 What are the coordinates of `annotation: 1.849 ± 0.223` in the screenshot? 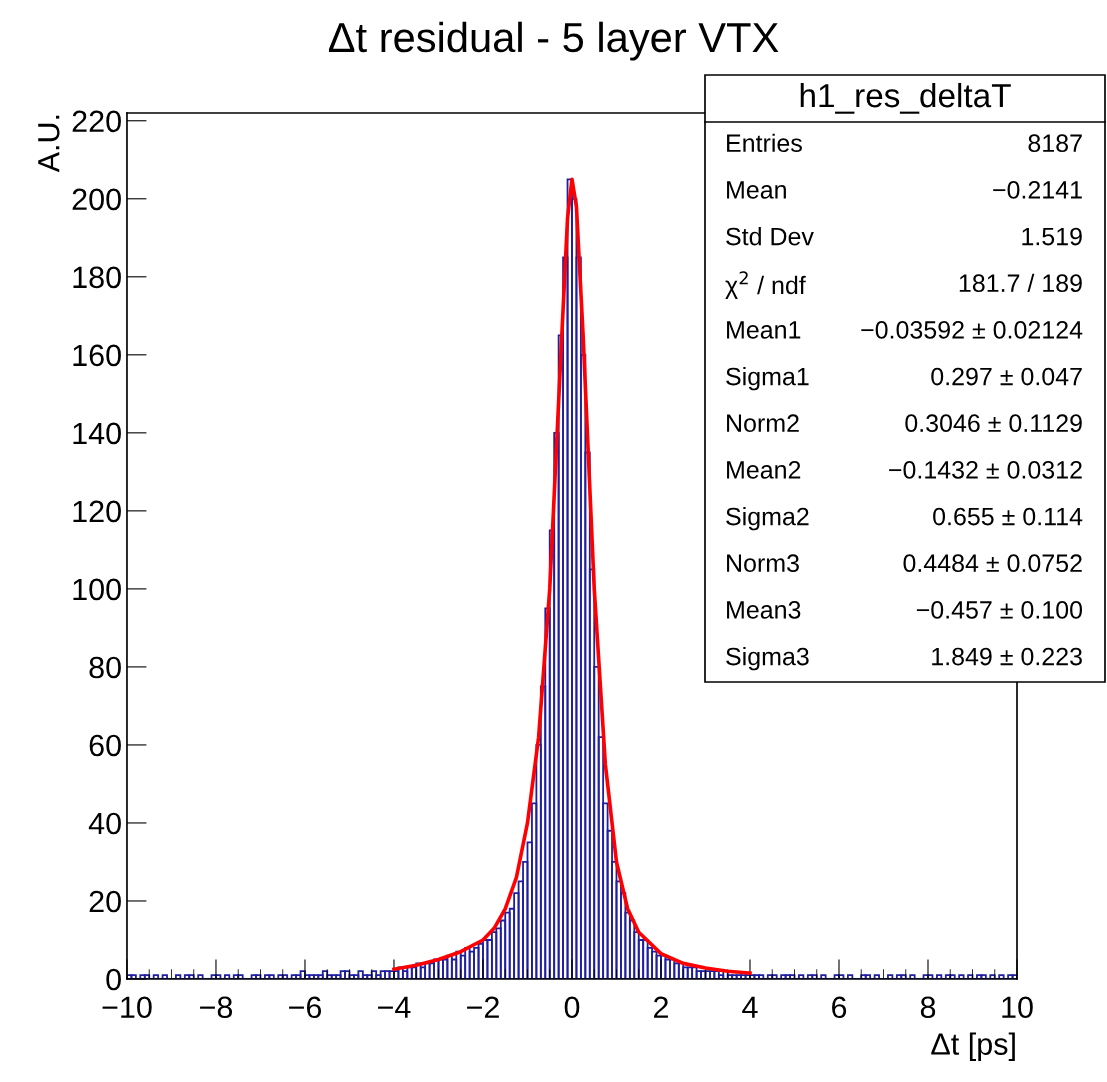 It's located at (1007, 656).